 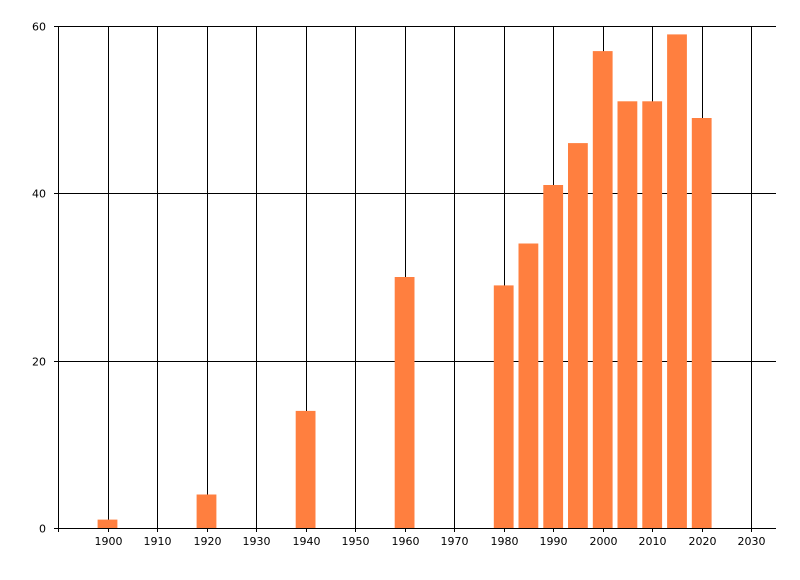 I want to click on x-tick-label-2030: 2030, so click(x=752, y=541).